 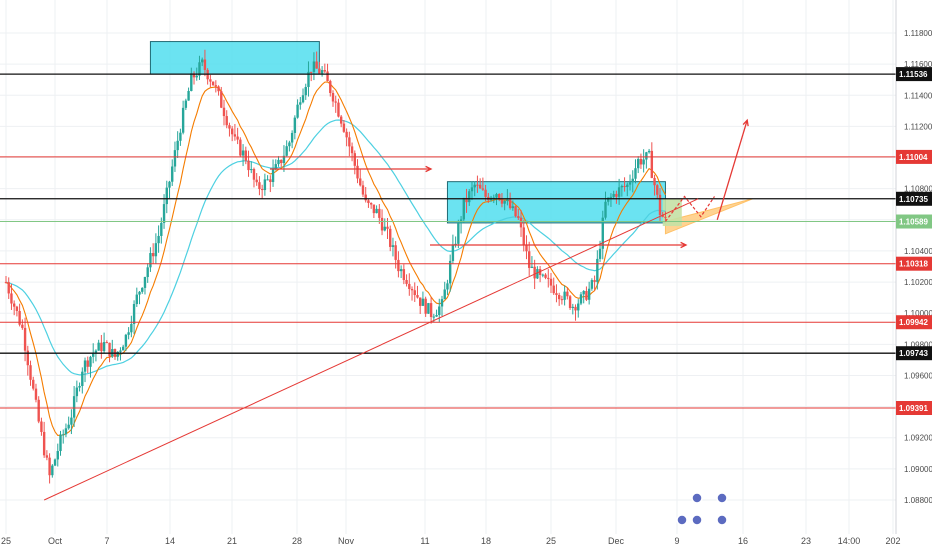 I want to click on price-tag-label: 1.09942, so click(x=913, y=322).